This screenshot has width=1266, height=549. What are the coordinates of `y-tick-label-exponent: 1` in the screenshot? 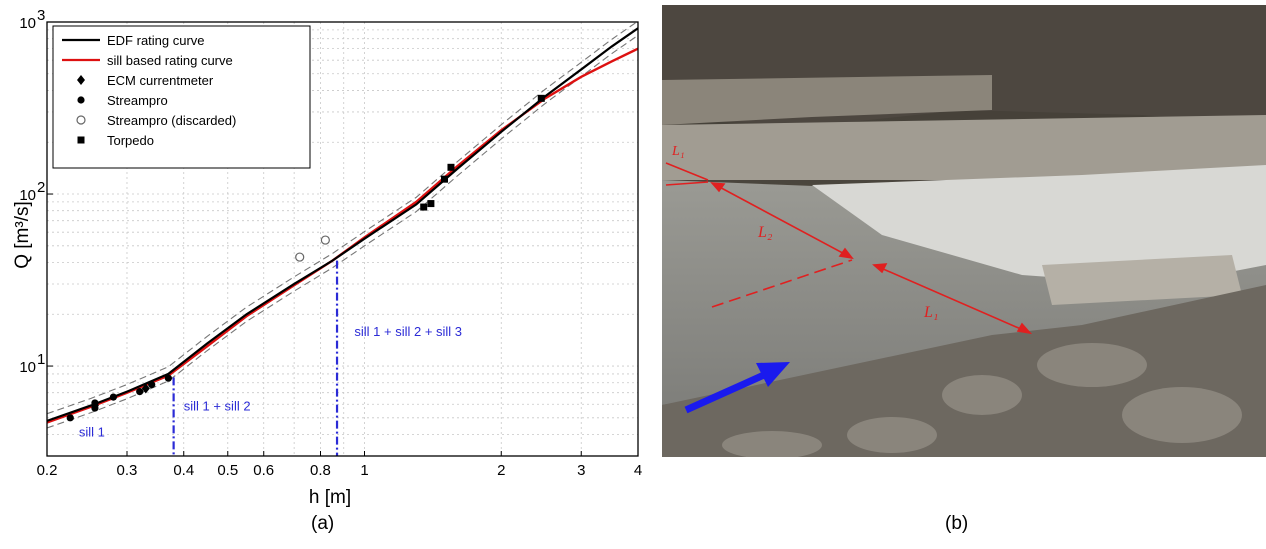 It's located at (41, 359).